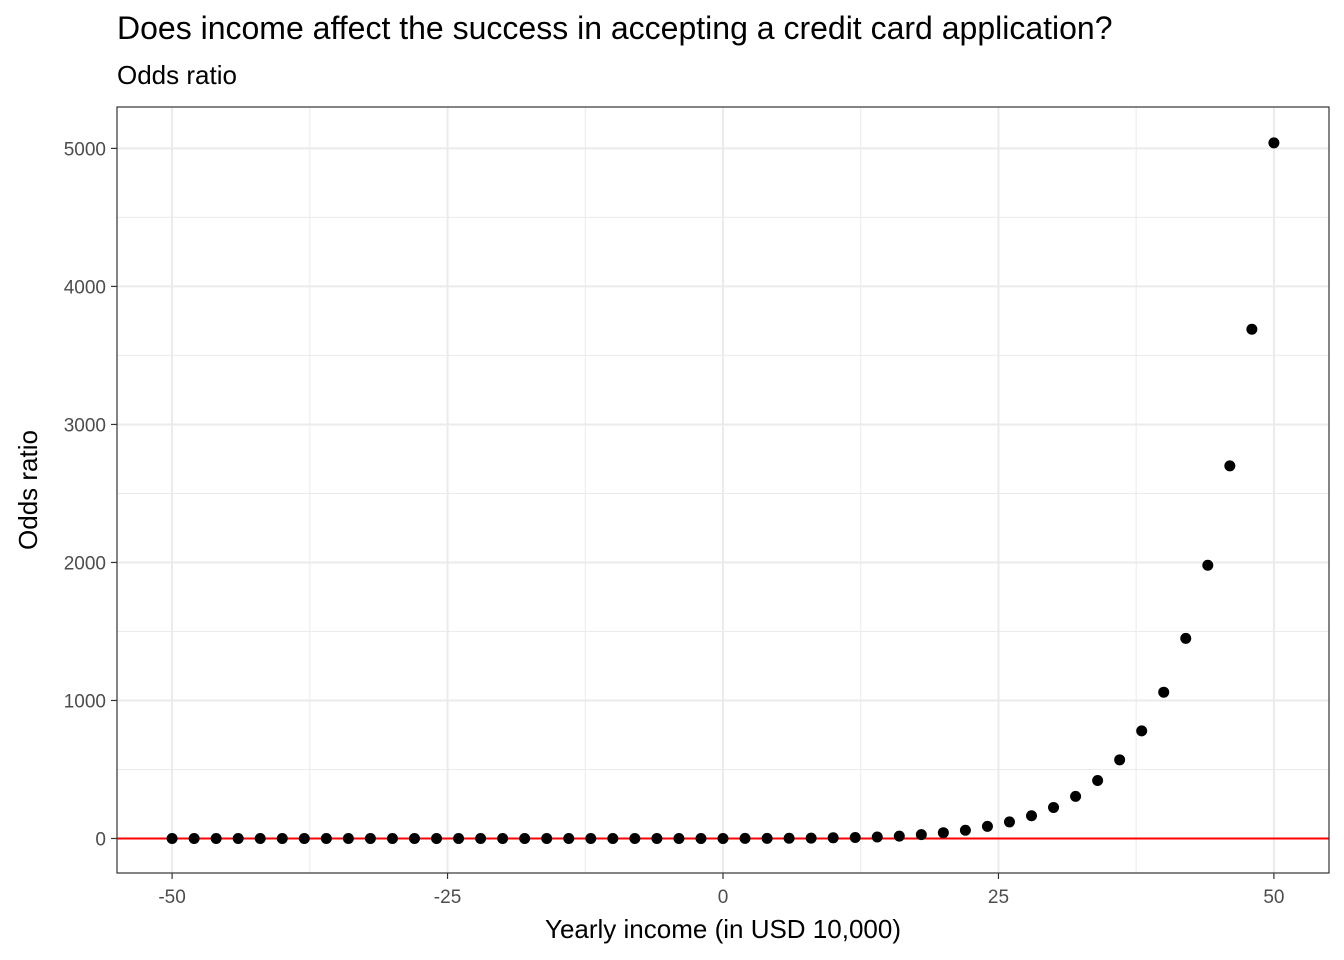 The image size is (1344, 960). Describe the element at coordinates (100, 839) in the screenshot. I see `y-tick-label: 0` at that location.